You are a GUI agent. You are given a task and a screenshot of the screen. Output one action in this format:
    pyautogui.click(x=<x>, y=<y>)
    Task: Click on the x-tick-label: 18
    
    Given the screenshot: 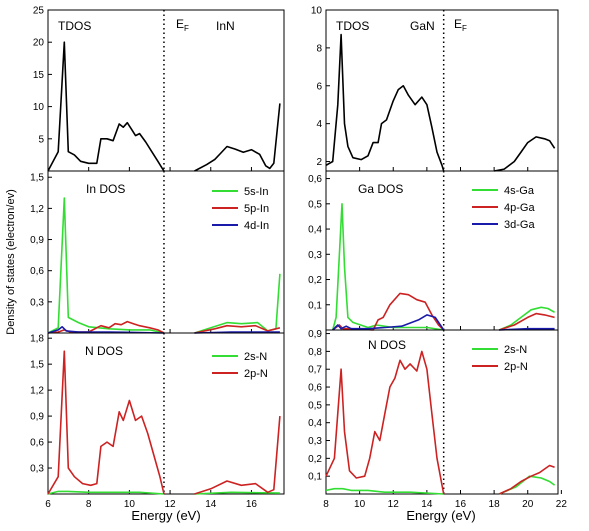 What is the action you would take?
    pyautogui.click(x=495, y=504)
    